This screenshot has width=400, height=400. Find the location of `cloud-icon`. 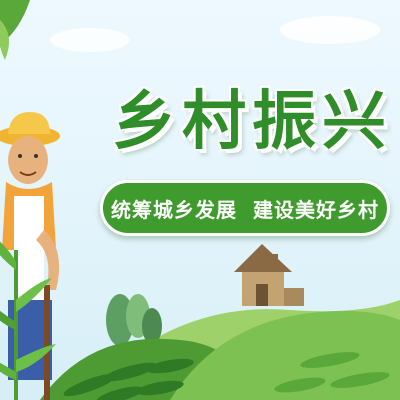

cloud-icon is located at coordinates (215, 34).